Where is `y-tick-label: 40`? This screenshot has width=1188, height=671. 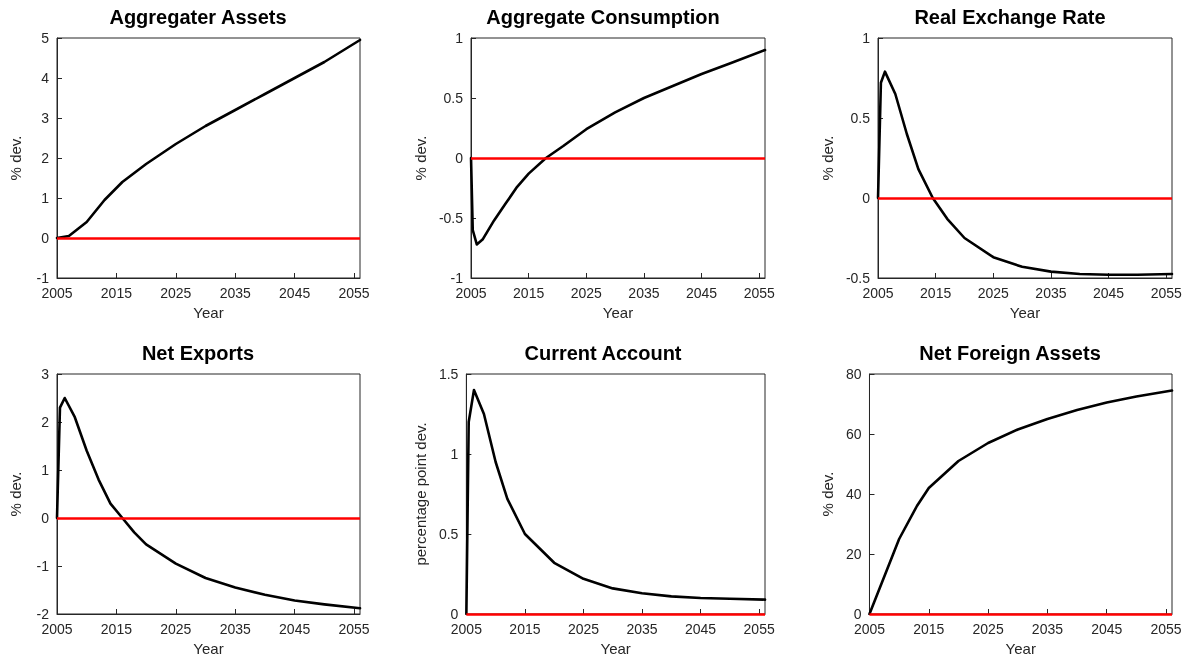
y-tick-label: 40 is located at coordinates (853, 494).